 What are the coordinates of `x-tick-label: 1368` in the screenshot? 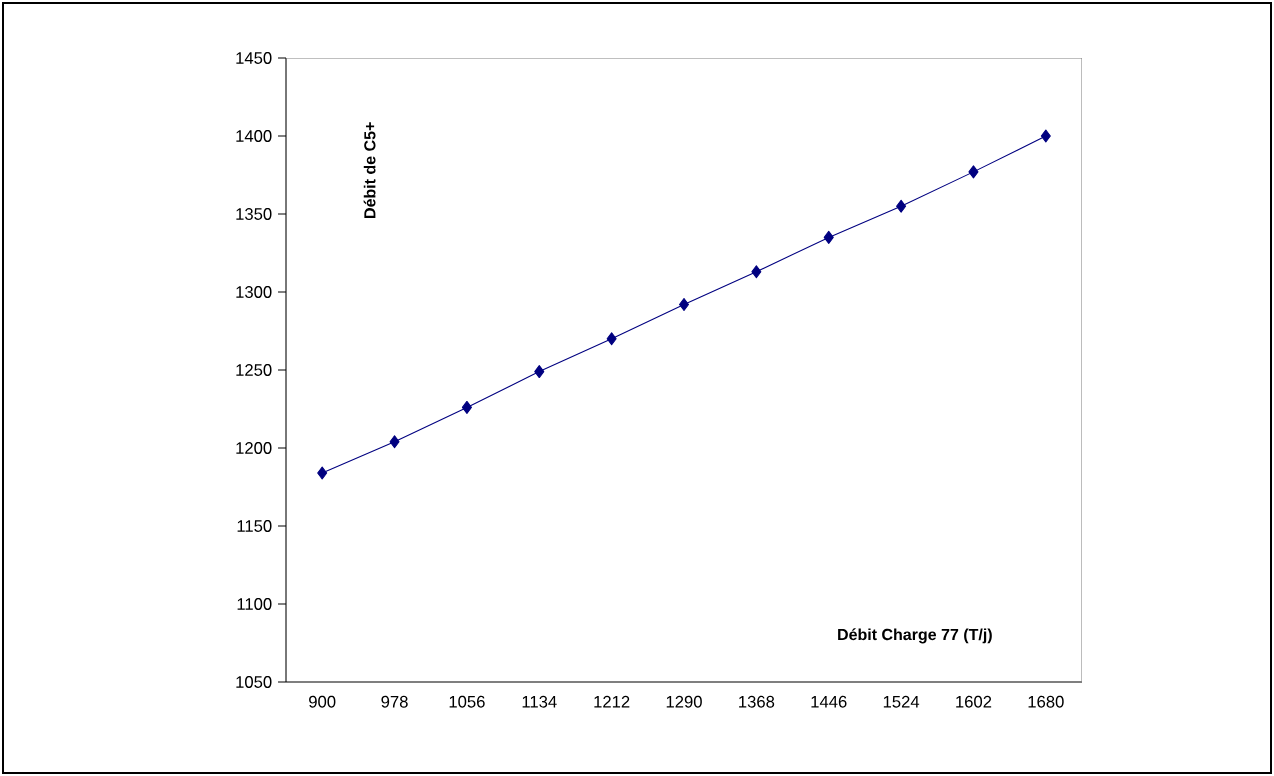 It's located at (757, 701).